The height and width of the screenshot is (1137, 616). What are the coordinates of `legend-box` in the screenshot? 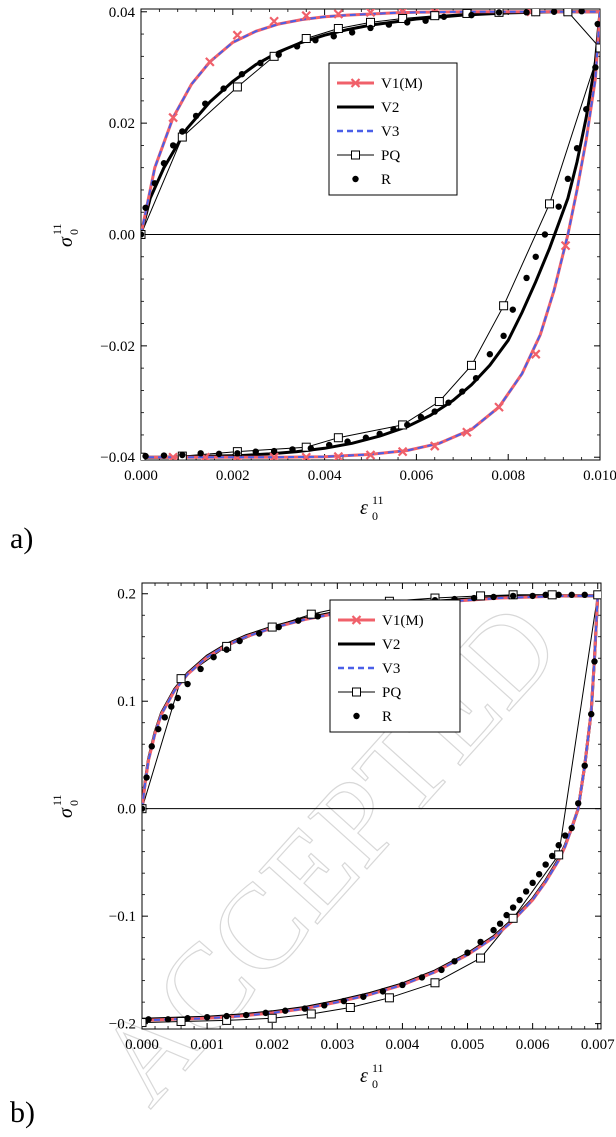 It's located at (393, 129).